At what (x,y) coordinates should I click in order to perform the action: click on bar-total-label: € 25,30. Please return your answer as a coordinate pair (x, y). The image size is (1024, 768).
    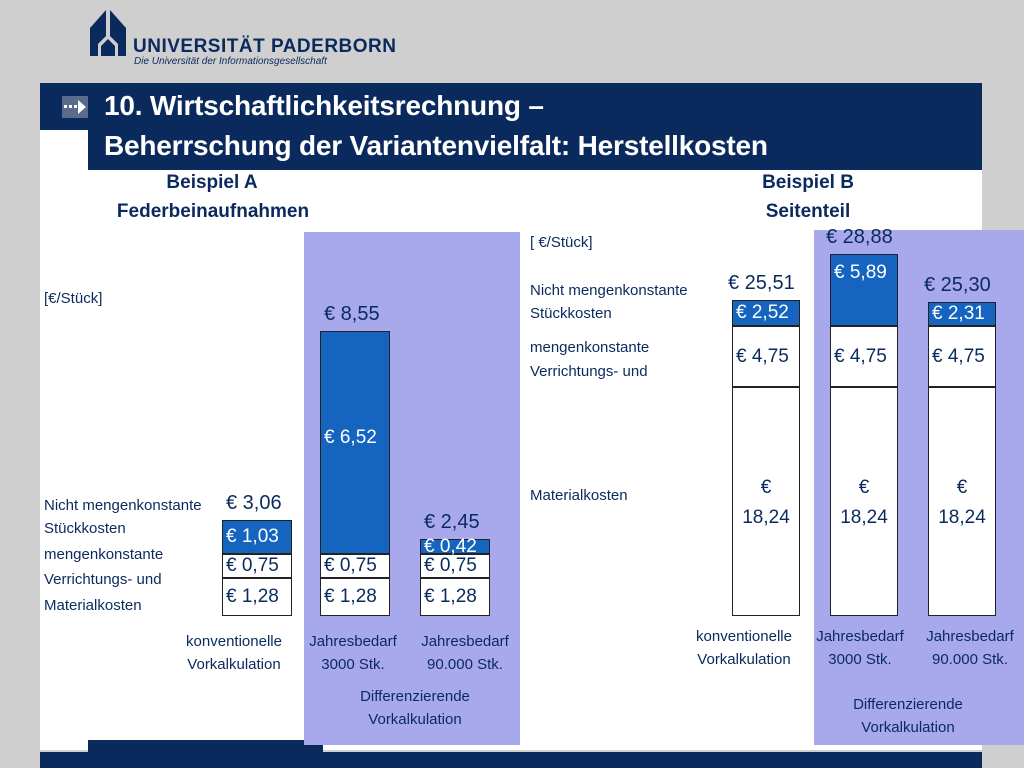
    Looking at the image, I should click on (957, 285).